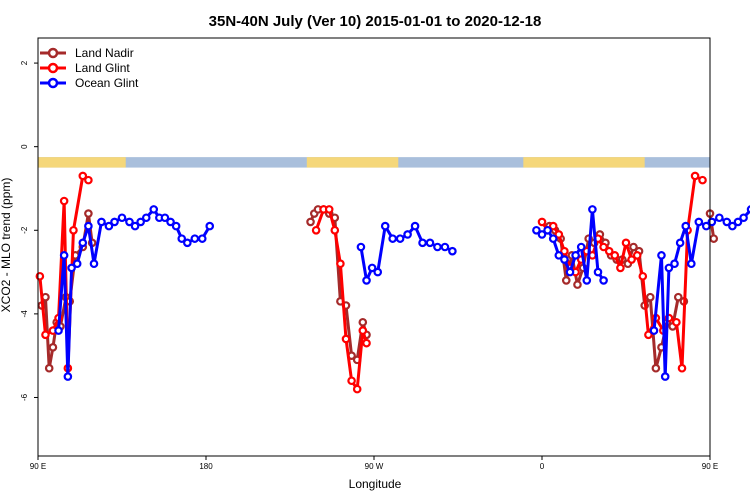 The height and width of the screenshot is (500, 750). I want to click on x-tick-label: 90 W, so click(374, 466).